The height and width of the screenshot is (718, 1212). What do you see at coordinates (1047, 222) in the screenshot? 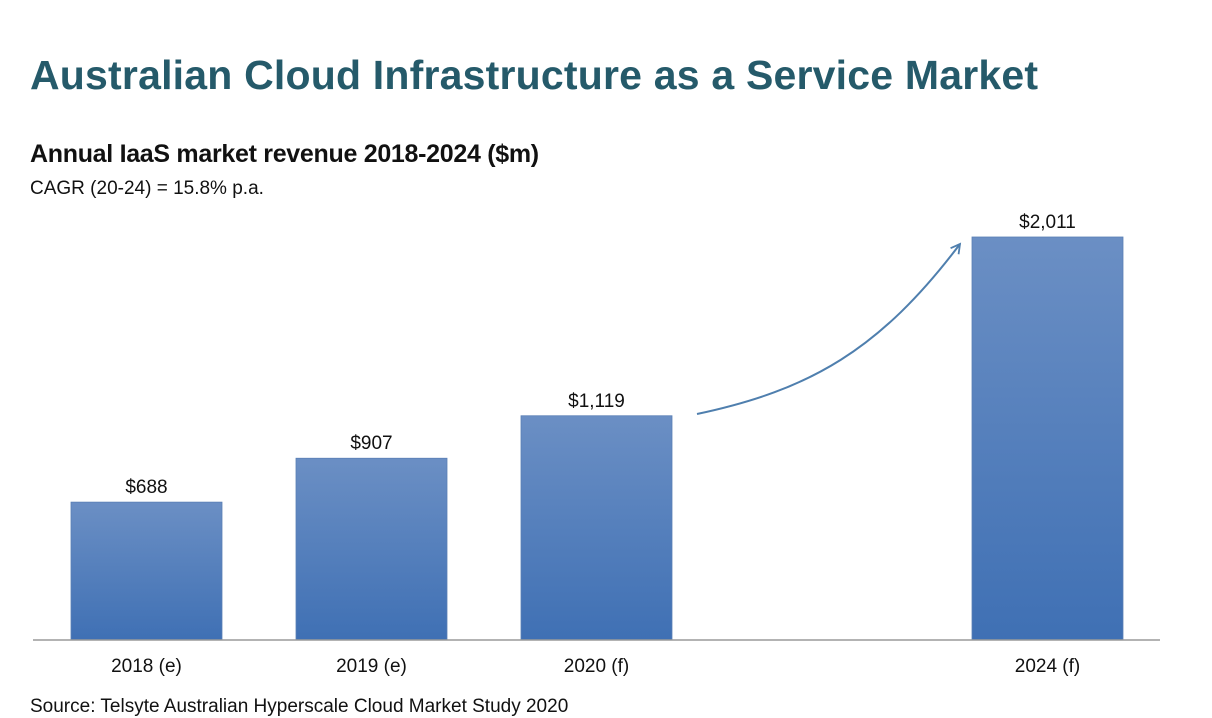
I see `data-label: $2,011` at bounding box center [1047, 222].